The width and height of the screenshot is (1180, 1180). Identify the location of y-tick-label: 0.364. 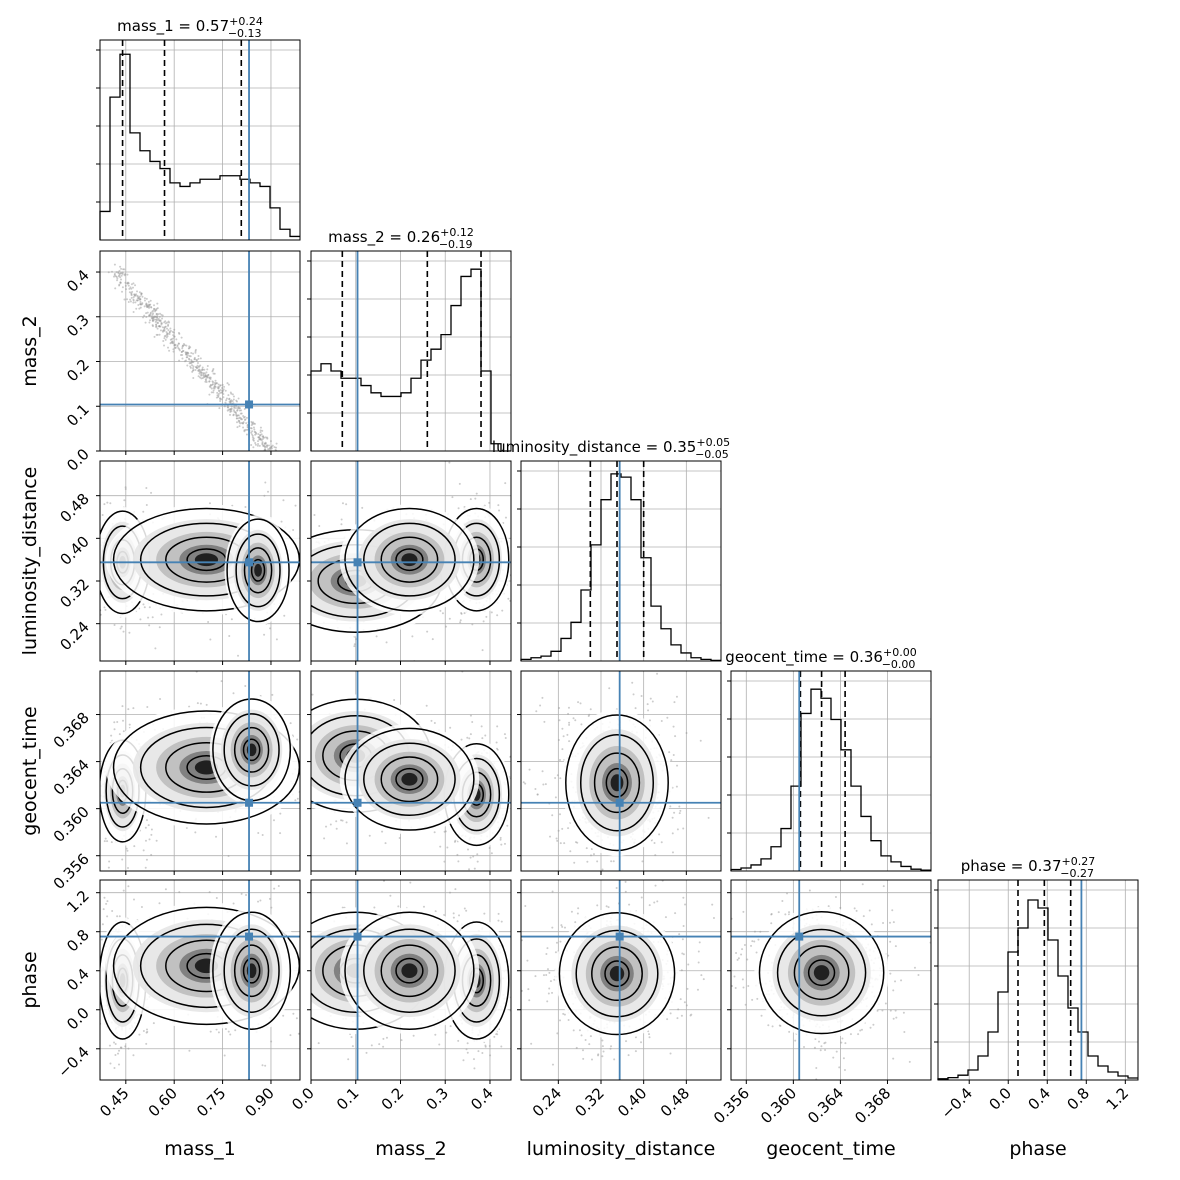
(71, 777).